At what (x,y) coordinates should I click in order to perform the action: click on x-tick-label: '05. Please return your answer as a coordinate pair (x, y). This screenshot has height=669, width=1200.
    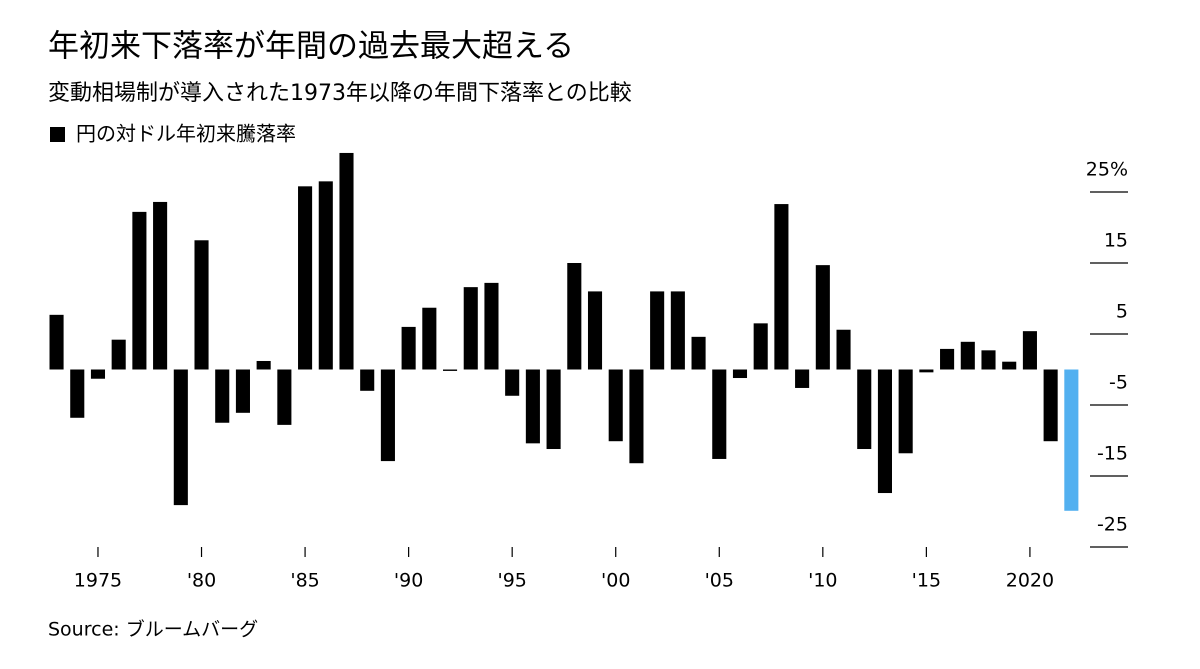
    Looking at the image, I should click on (719, 581).